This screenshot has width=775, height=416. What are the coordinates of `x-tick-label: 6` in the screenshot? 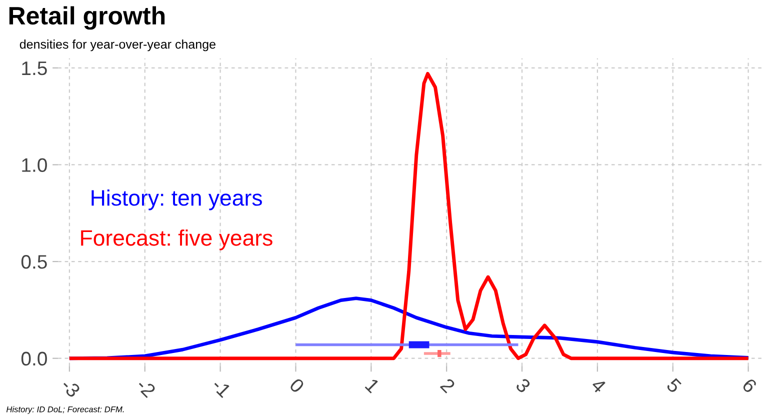 It's located at (749, 386).